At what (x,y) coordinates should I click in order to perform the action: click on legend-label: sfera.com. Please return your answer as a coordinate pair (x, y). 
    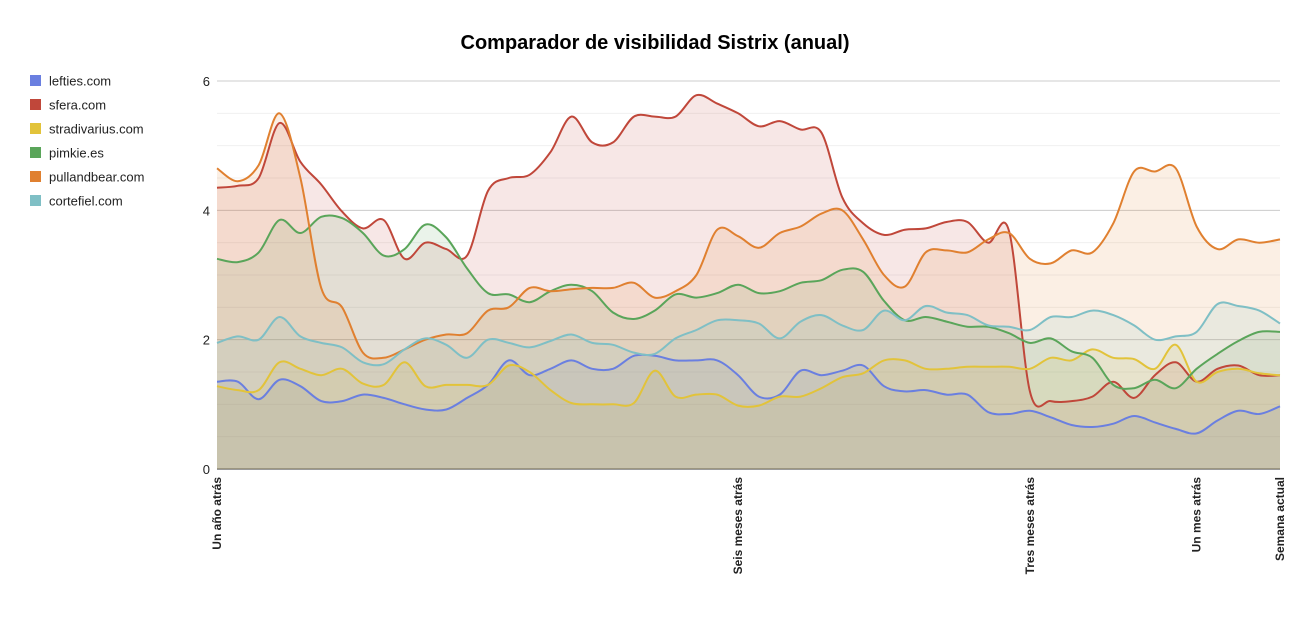
    Looking at the image, I should click on (77, 105).